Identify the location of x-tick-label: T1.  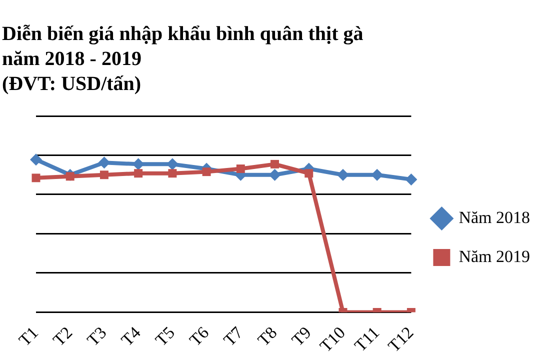
(28, 336).